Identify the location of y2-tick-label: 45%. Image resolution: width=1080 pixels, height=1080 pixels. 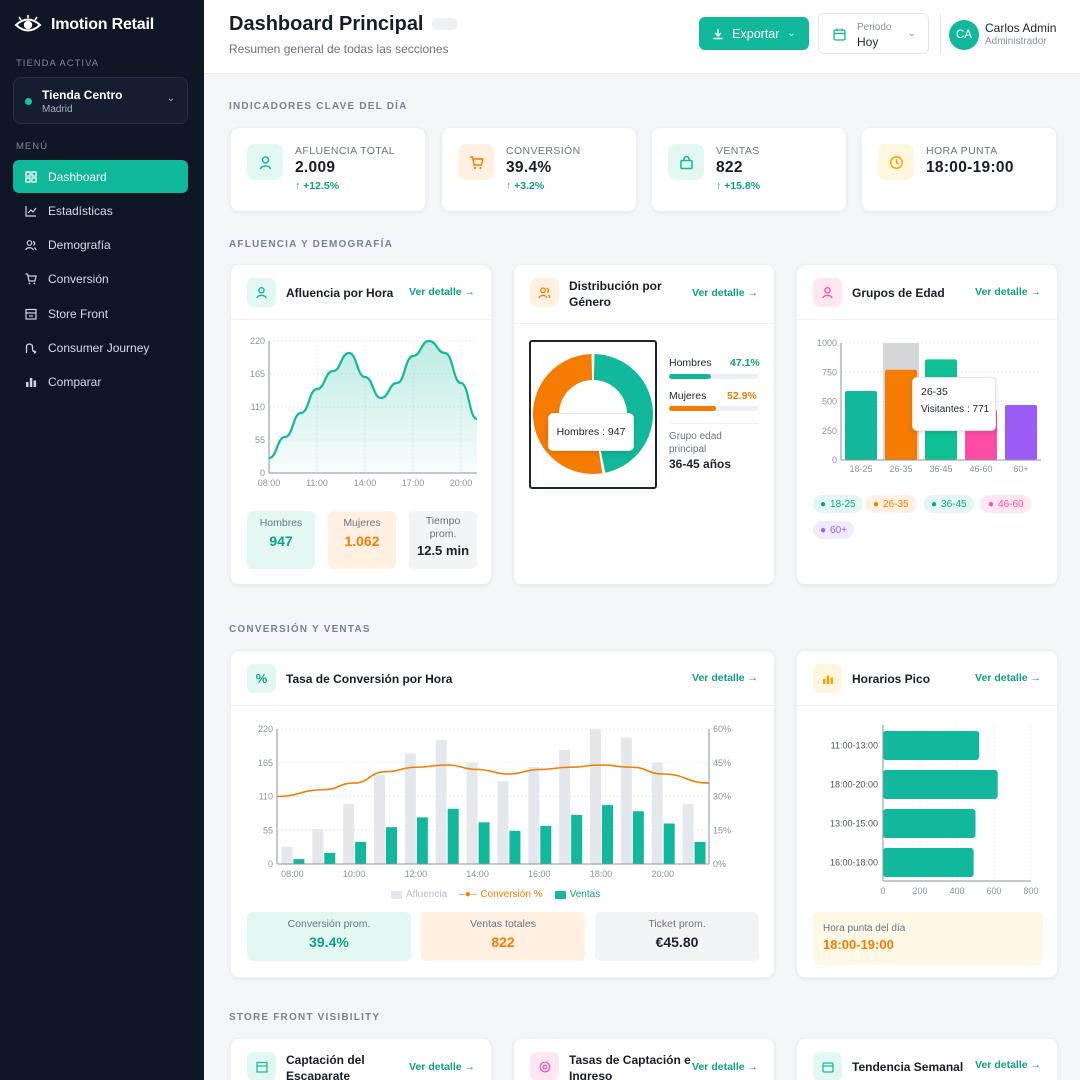
(722, 763).